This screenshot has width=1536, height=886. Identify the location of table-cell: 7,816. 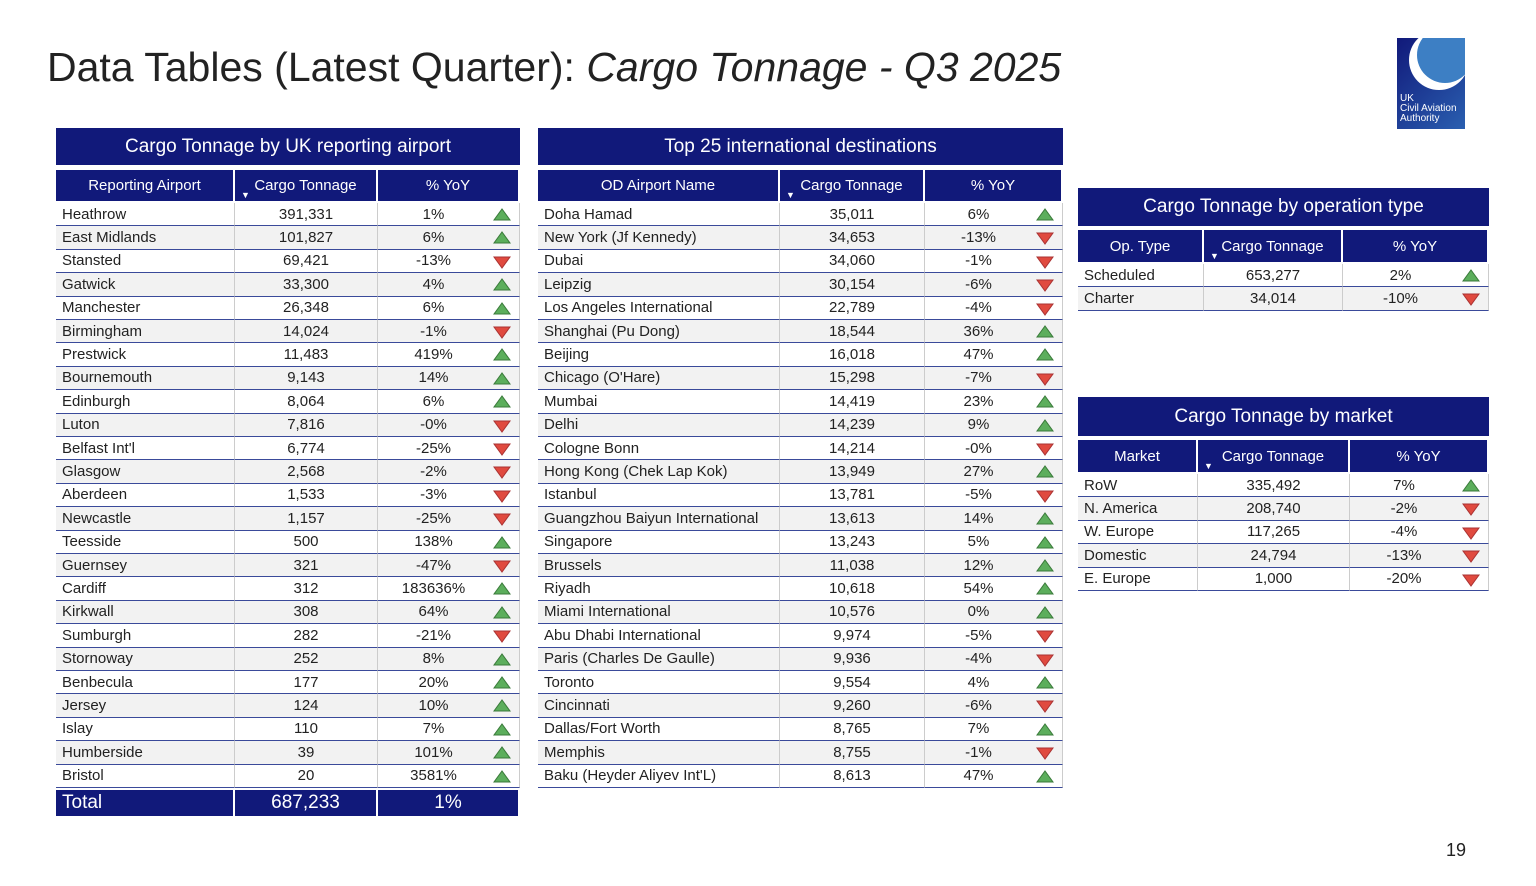
(306, 425).